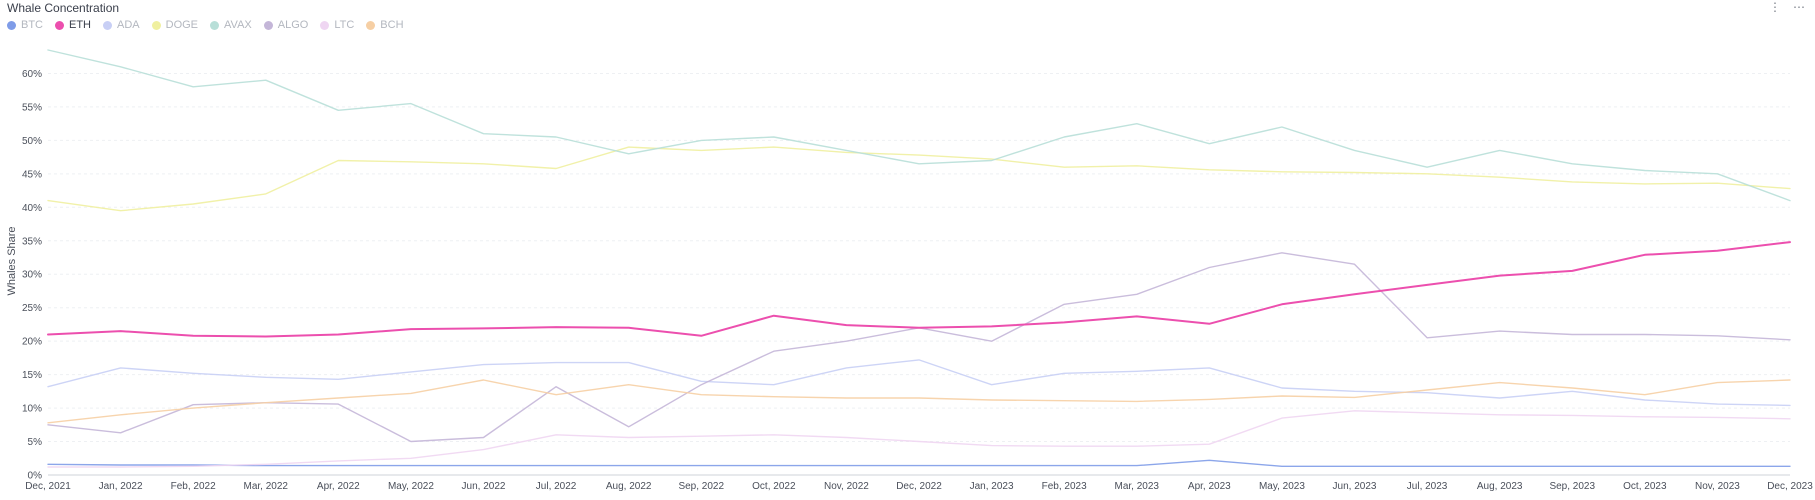  Describe the element at coordinates (80, 25) in the screenshot. I see `legend-label: ETH` at that location.